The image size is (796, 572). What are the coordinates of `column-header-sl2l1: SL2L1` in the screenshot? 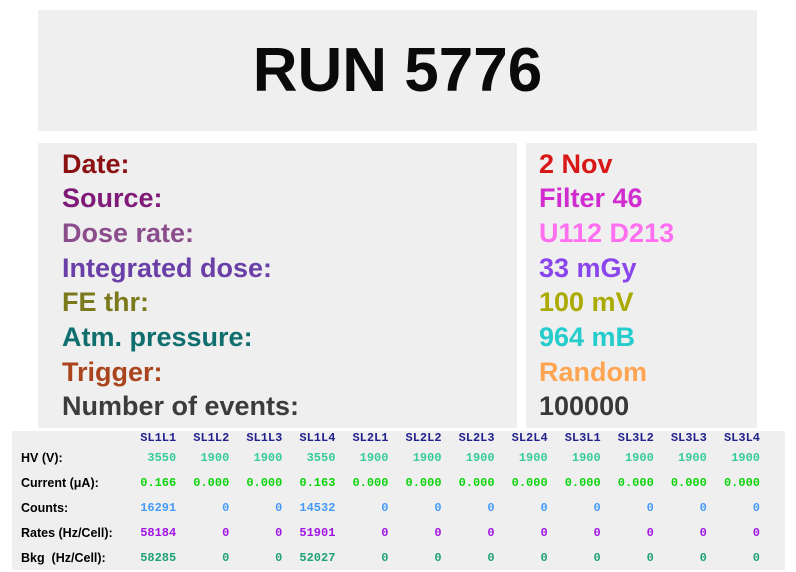 It's located at (370, 438).